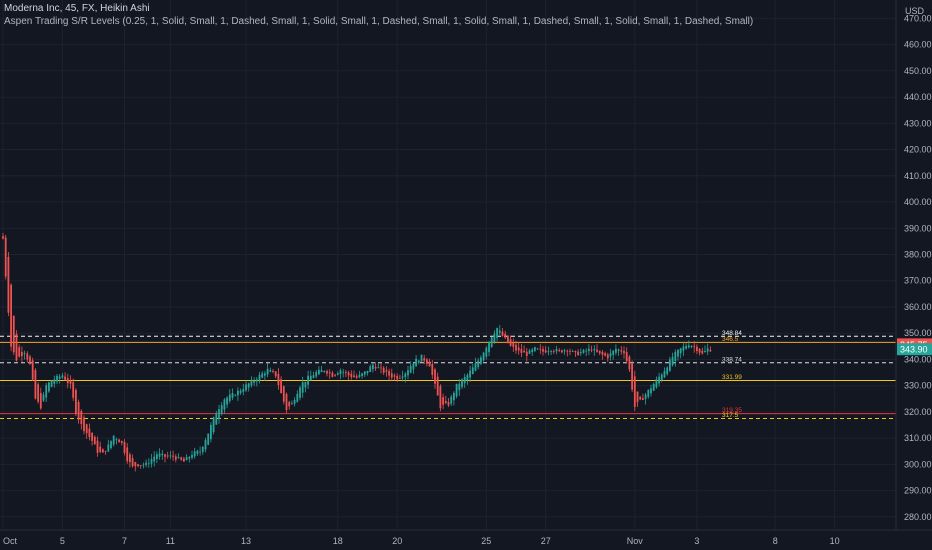  I want to click on time-tick-label: 11, so click(170, 541).